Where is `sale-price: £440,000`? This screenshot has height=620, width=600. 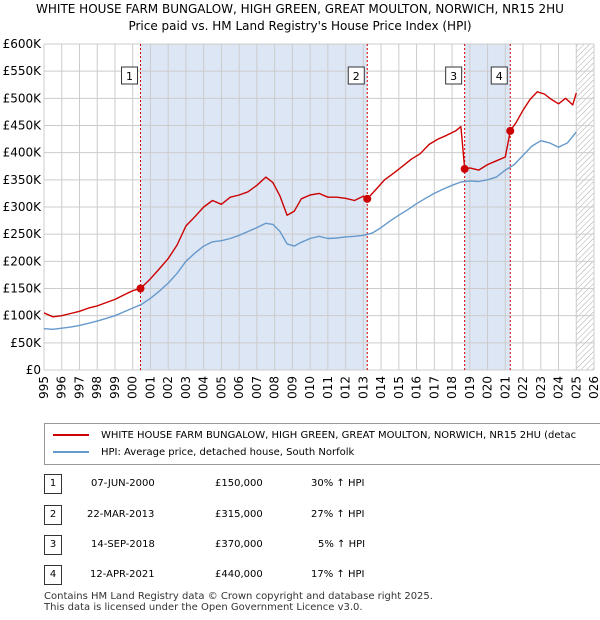
sale-price: £440,000 is located at coordinates (239, 574).